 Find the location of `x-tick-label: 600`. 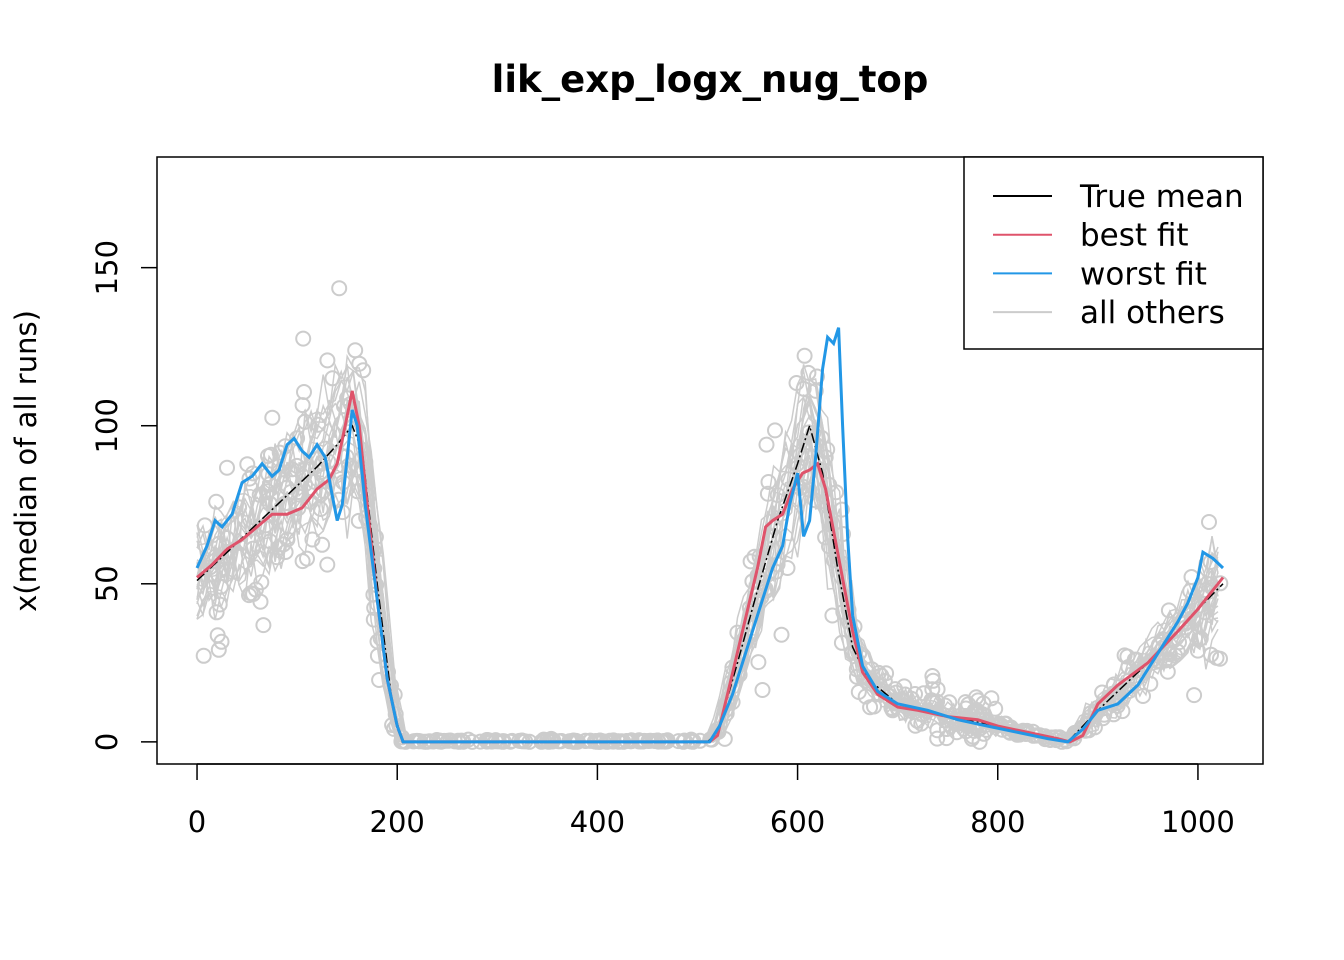

x-tick-label: 600 is located at coordinates (797, 822).